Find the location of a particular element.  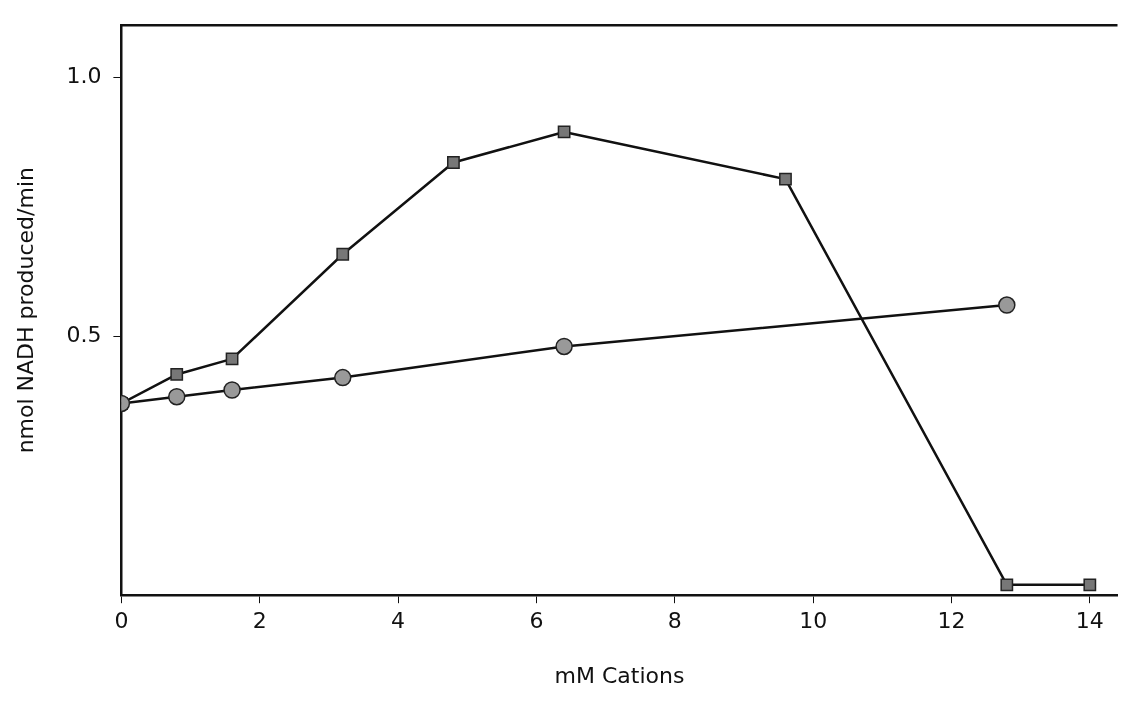

x-axis-title: mM Cations is located at coordinates (619, 675).